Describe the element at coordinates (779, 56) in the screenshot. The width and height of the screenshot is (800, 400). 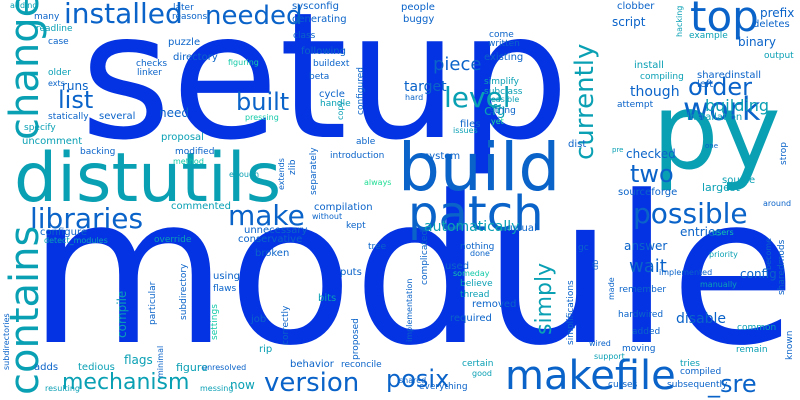
I see `word-output: output` at that location.